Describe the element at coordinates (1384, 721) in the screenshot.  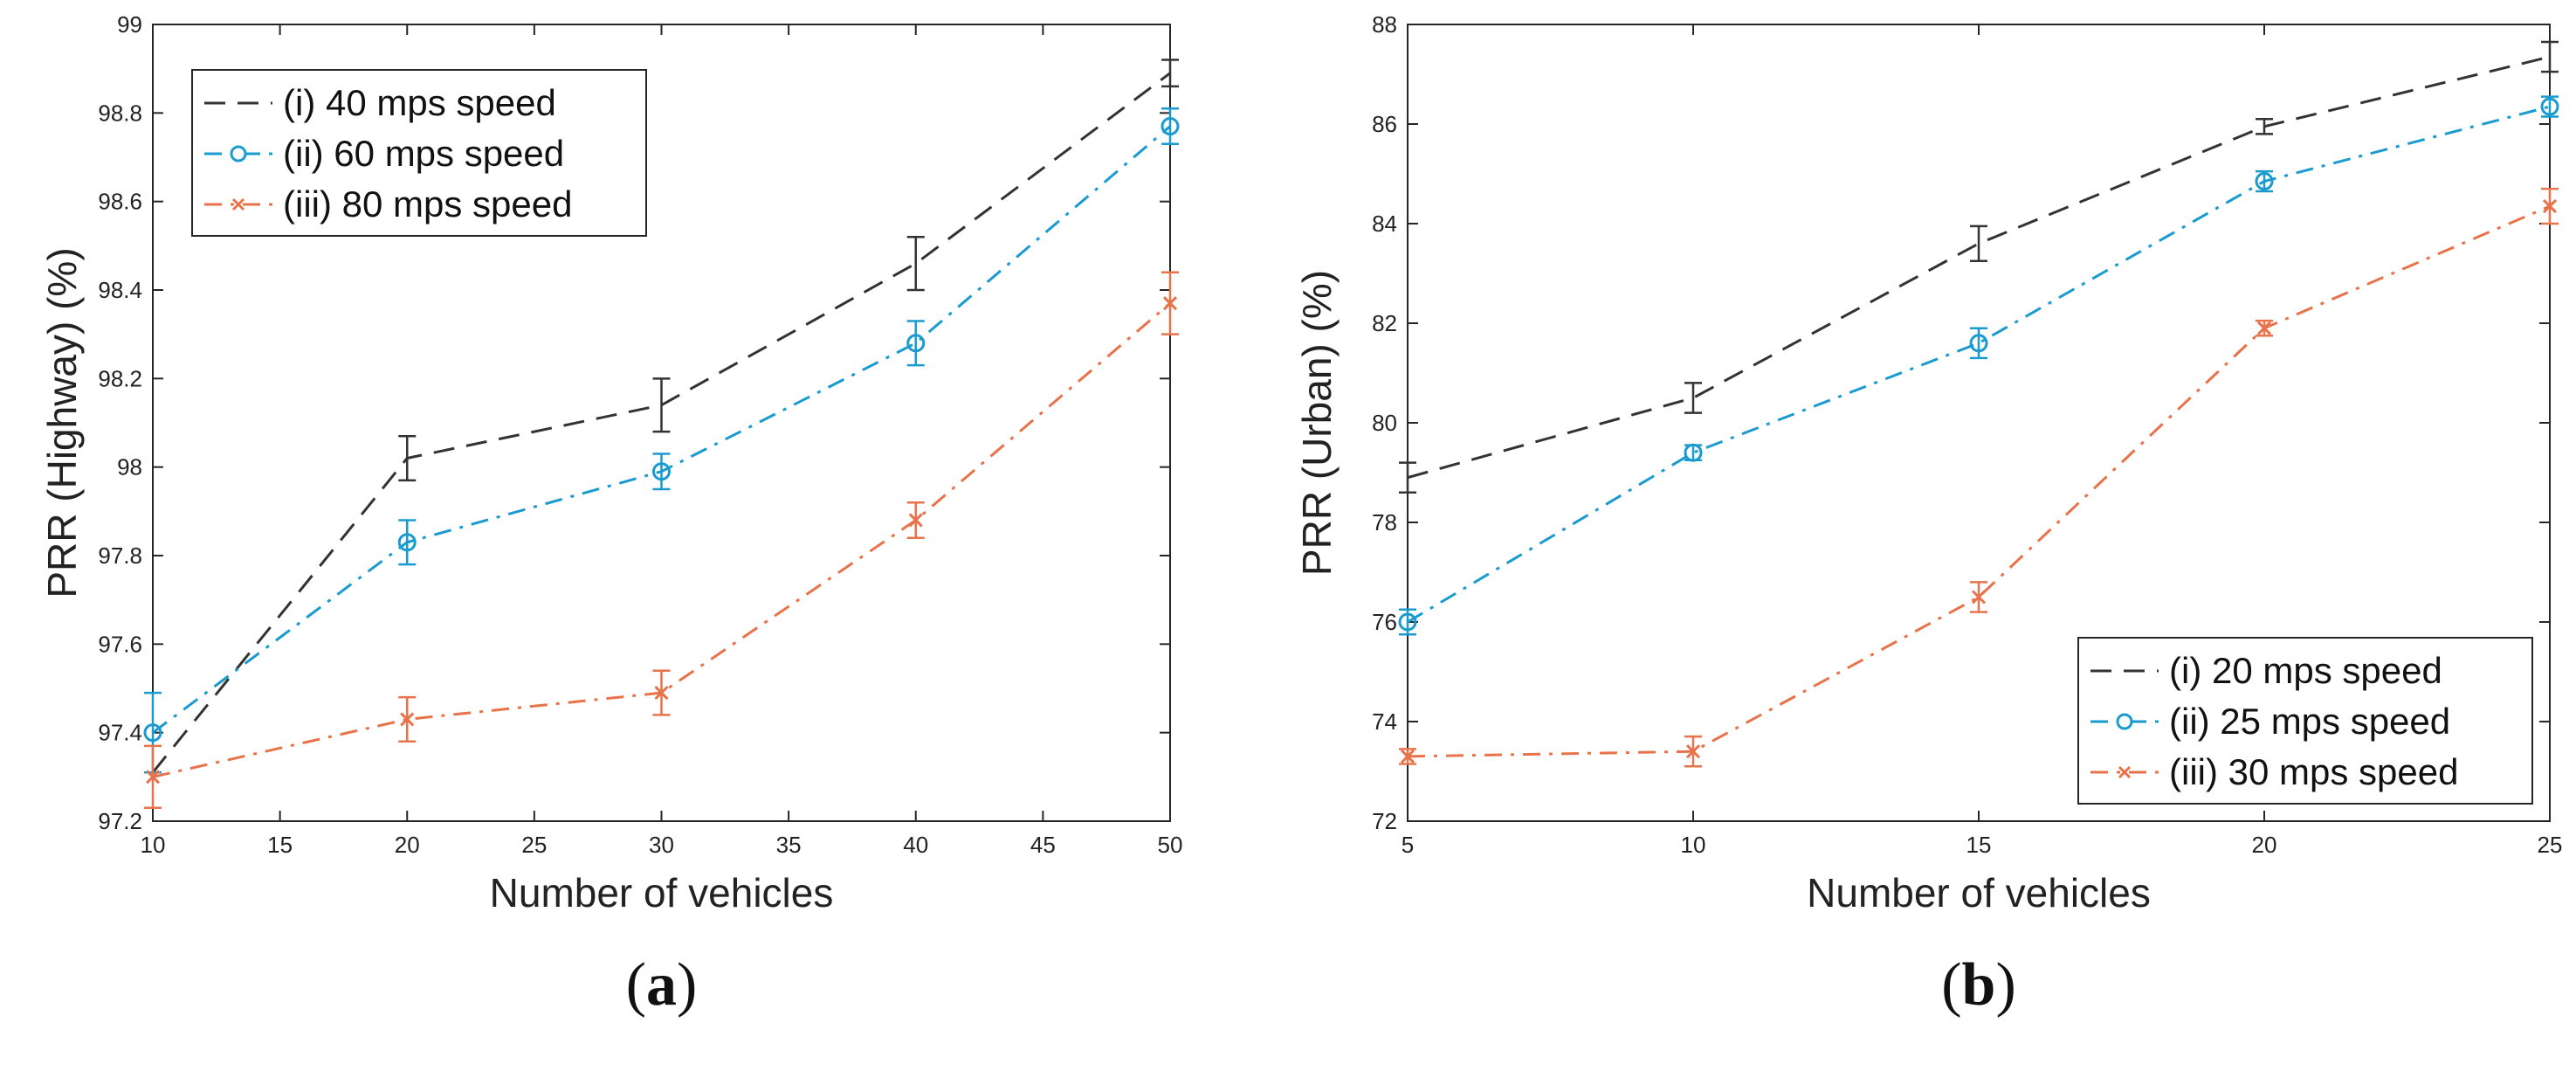
I see `y-tick-label: 74` at that location.